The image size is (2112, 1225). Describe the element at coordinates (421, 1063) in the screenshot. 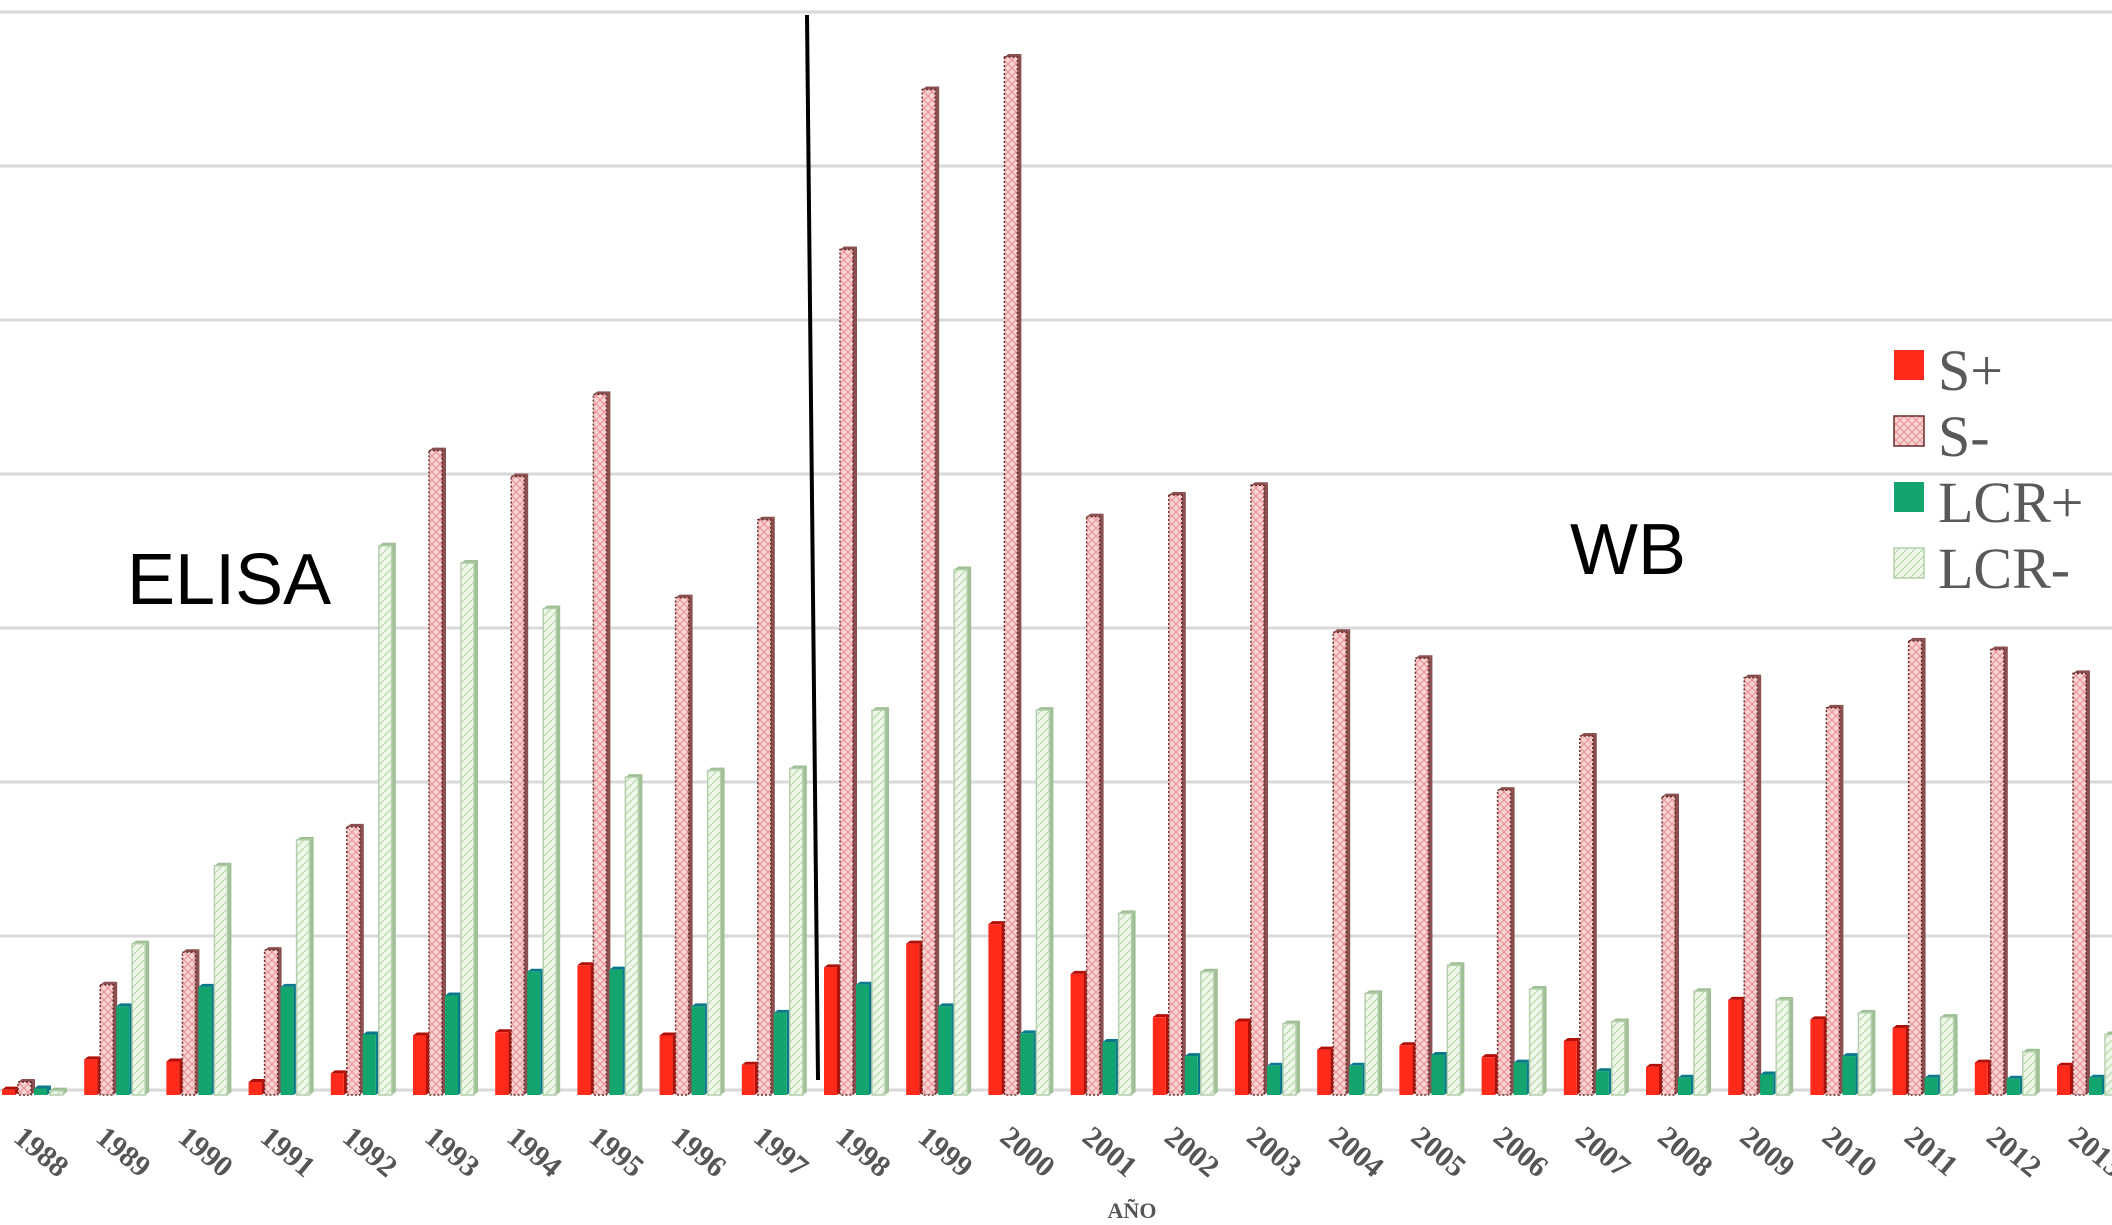

I see `bar-s-pos-1993` at that location.